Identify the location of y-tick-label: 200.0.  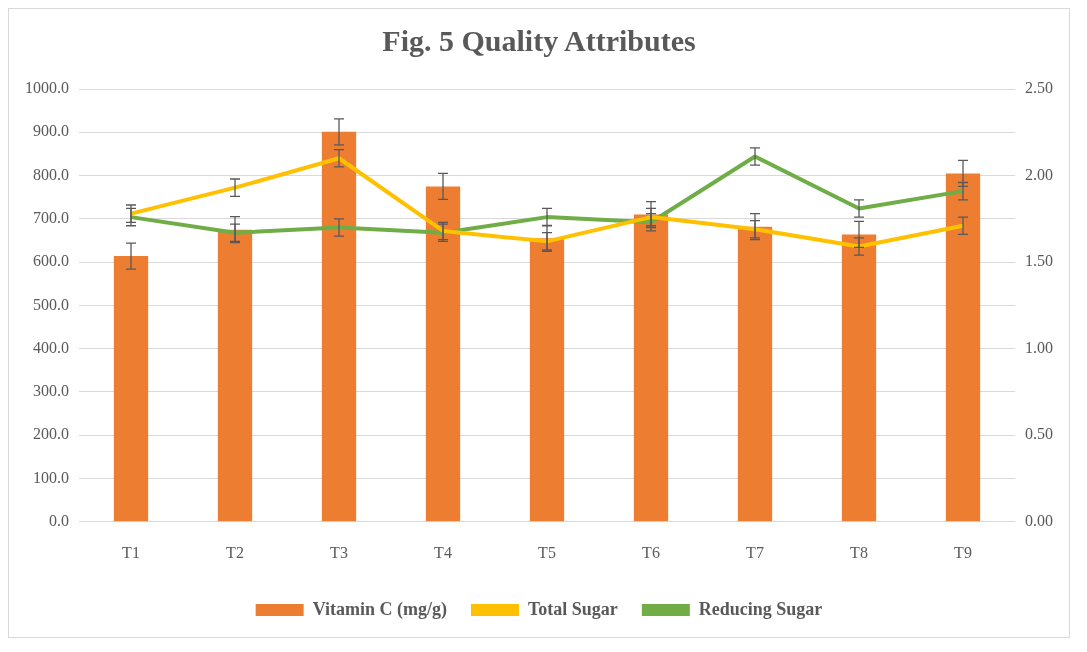
(51, 434).